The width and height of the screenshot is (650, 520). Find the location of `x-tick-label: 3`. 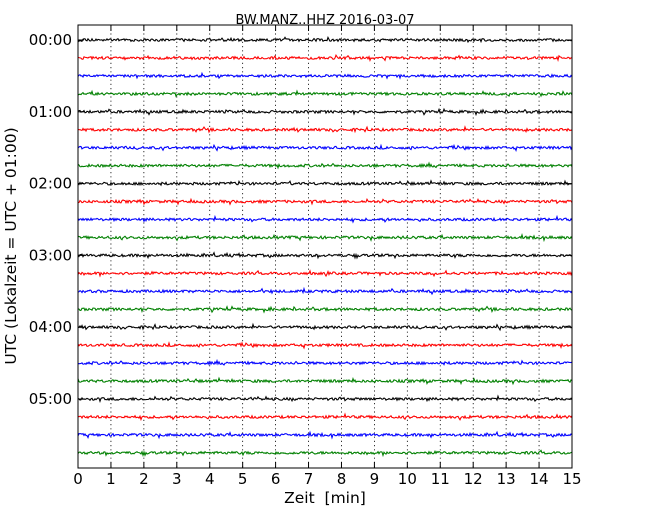

x-tick-label: 3 is located at coordinates (177, 479).